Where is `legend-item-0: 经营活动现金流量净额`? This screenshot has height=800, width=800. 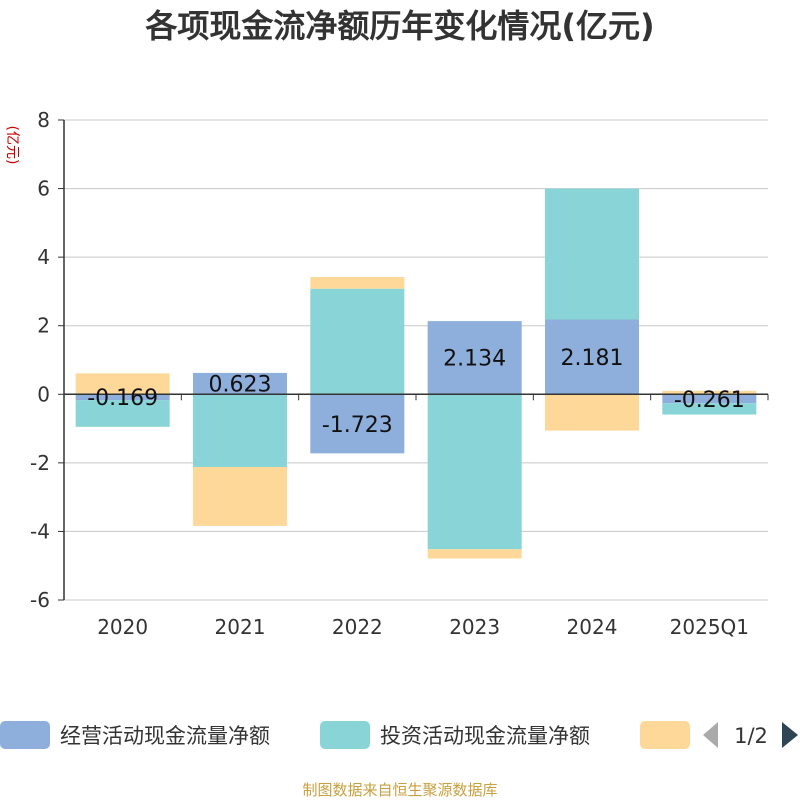
legend-item-0: 经营活动现金流量净额 is located at coordinates (135, 735).